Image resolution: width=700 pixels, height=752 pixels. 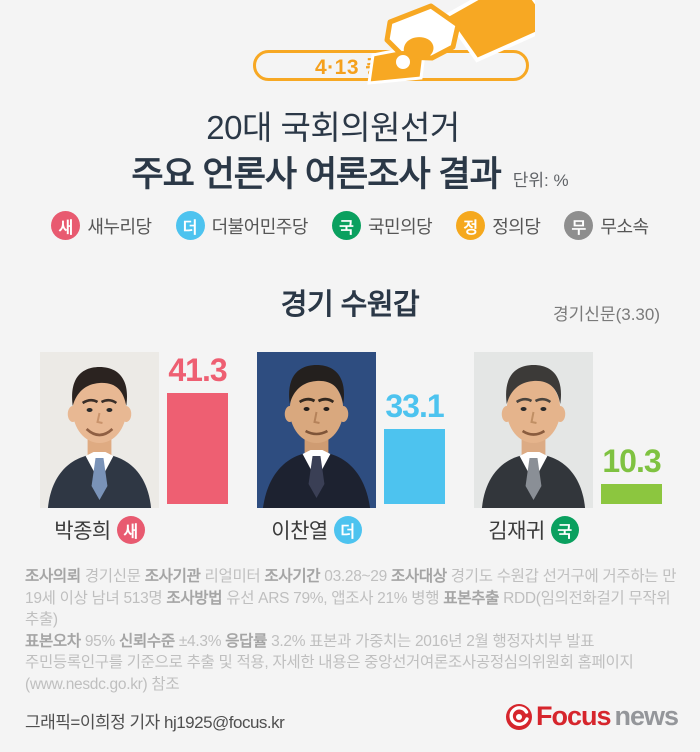 I want to click on candidate-name-row-2: 이찬열 더, so click(x=316, y=530).